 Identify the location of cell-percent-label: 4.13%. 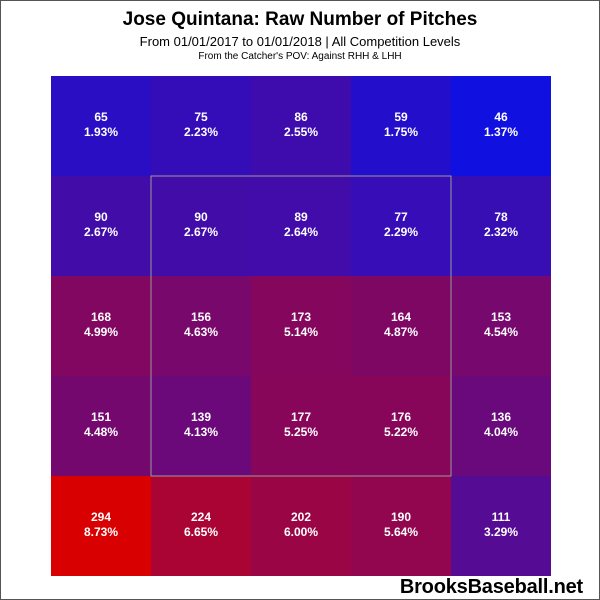
(201, 432).